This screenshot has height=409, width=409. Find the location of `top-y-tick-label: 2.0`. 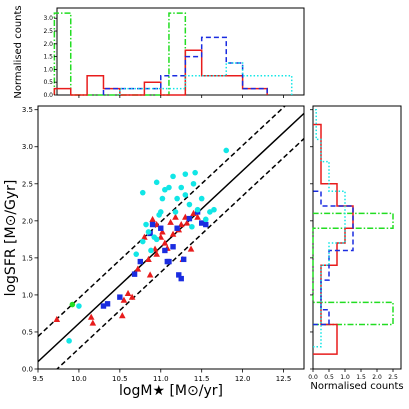

top-y-tick-label: 2.0 is located at coordinates (48, 44).